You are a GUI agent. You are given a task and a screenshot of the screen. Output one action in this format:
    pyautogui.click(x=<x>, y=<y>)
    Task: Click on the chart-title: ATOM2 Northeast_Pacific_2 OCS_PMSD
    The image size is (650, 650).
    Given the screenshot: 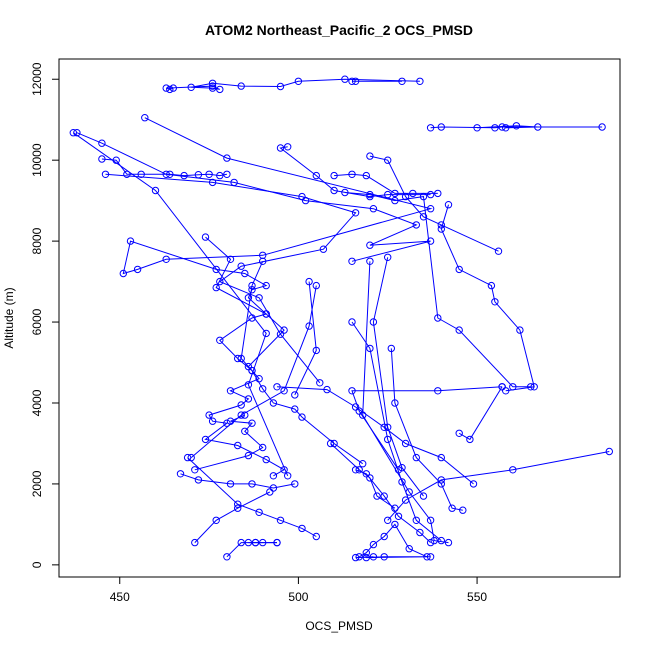 What is the action you would take?
    pyautogui.click(x=339, y=30)
    